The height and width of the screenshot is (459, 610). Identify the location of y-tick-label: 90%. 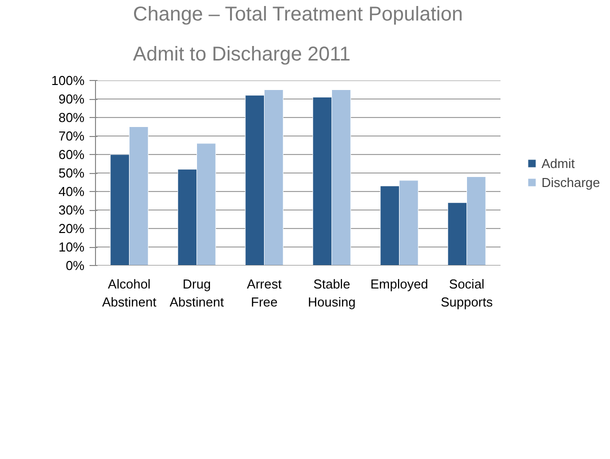
(71, 99).